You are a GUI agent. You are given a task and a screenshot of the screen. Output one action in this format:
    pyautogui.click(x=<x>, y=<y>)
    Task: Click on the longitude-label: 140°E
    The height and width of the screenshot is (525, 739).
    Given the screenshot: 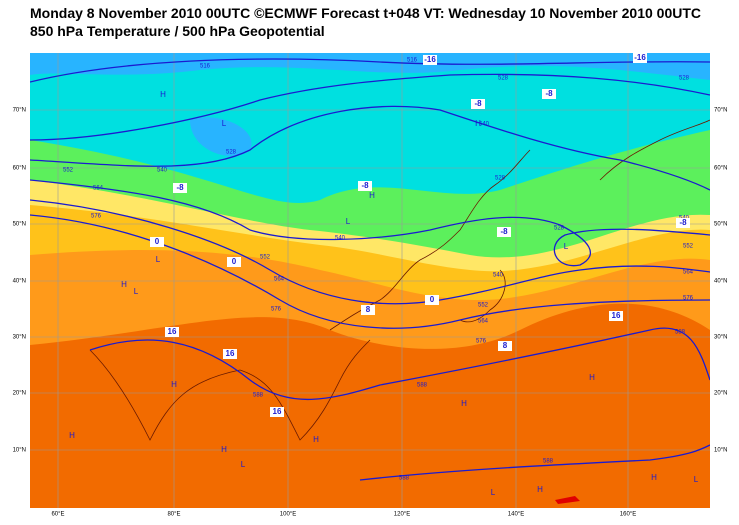 What is the action you would take?
    pyautogui.click(x=516, y=515)
    